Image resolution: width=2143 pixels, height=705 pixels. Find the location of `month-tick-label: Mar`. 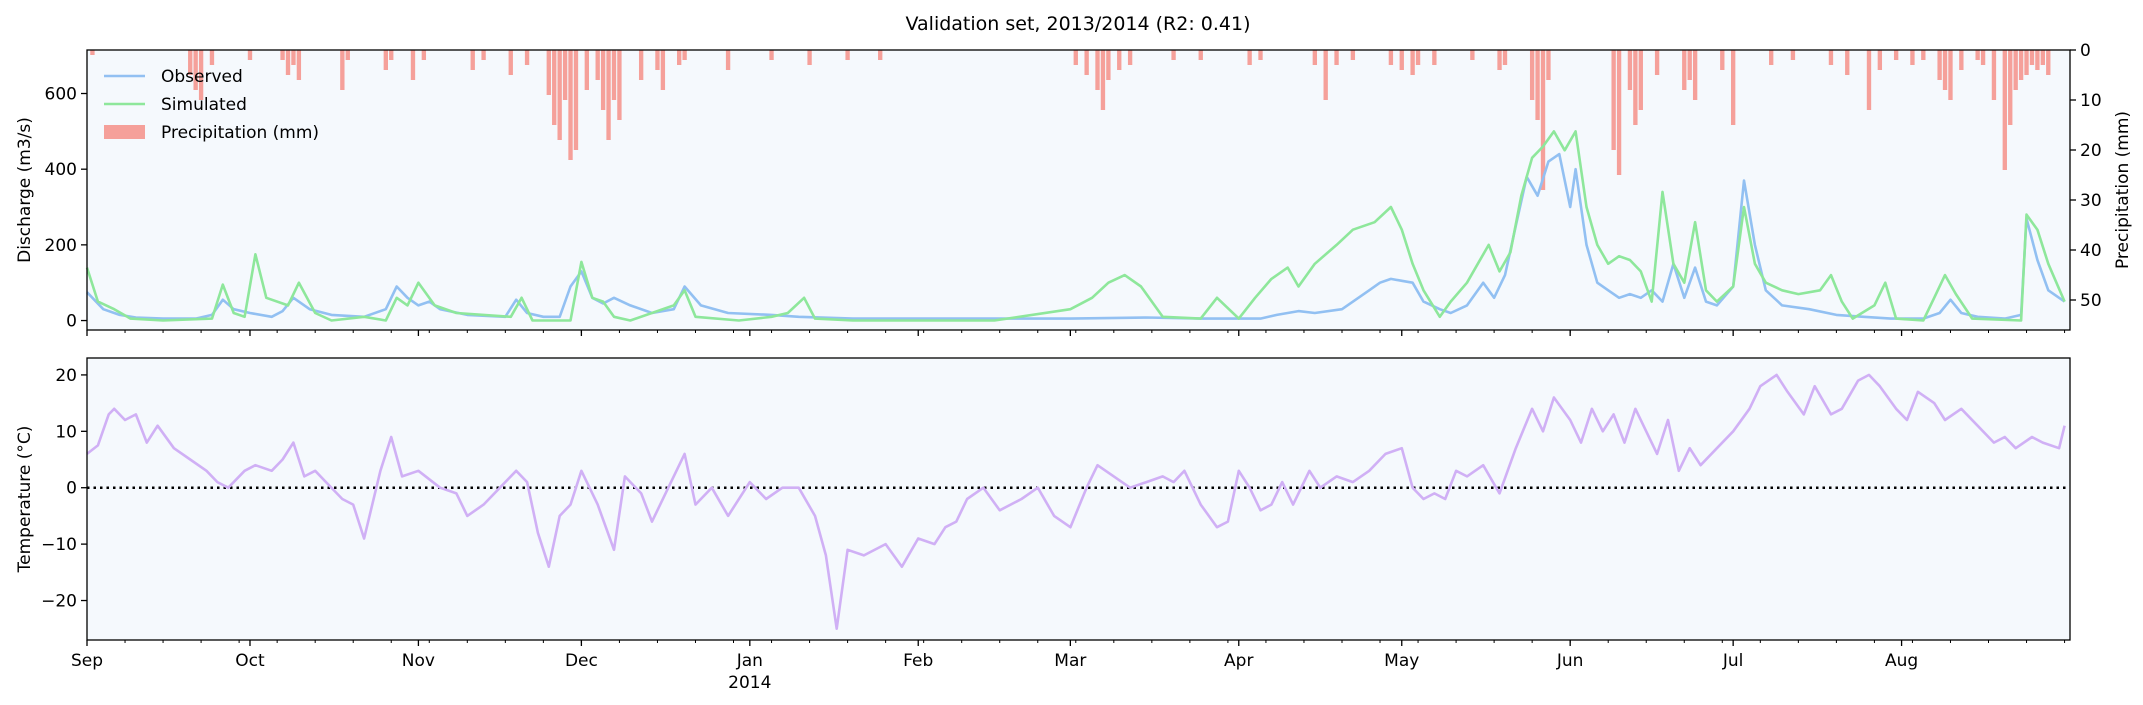

month-tick-label: Mar is located at coordinates (1070, 661).